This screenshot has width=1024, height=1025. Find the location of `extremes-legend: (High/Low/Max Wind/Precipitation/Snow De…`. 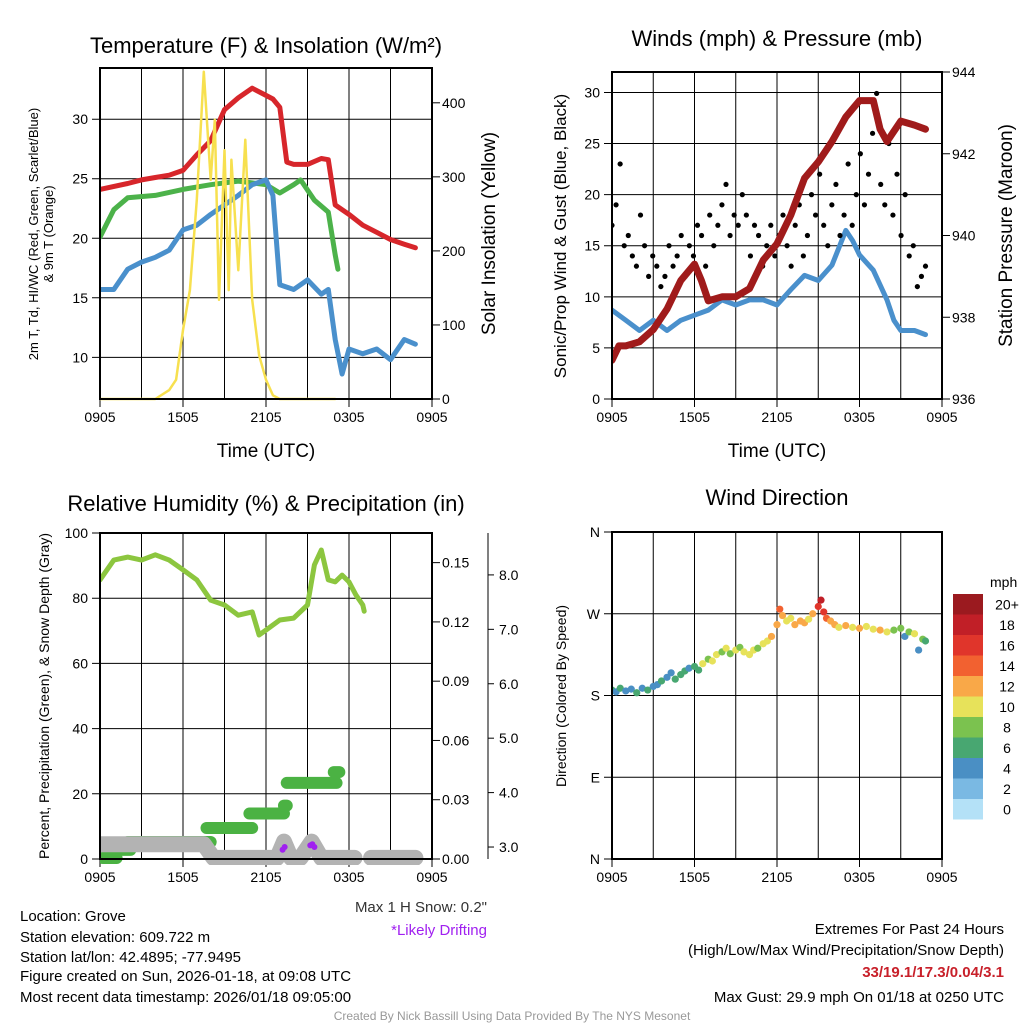

extremes-legend: (High/Low/Max Wind/Precipitation/Snow De… is located at coordinates (846, 950).